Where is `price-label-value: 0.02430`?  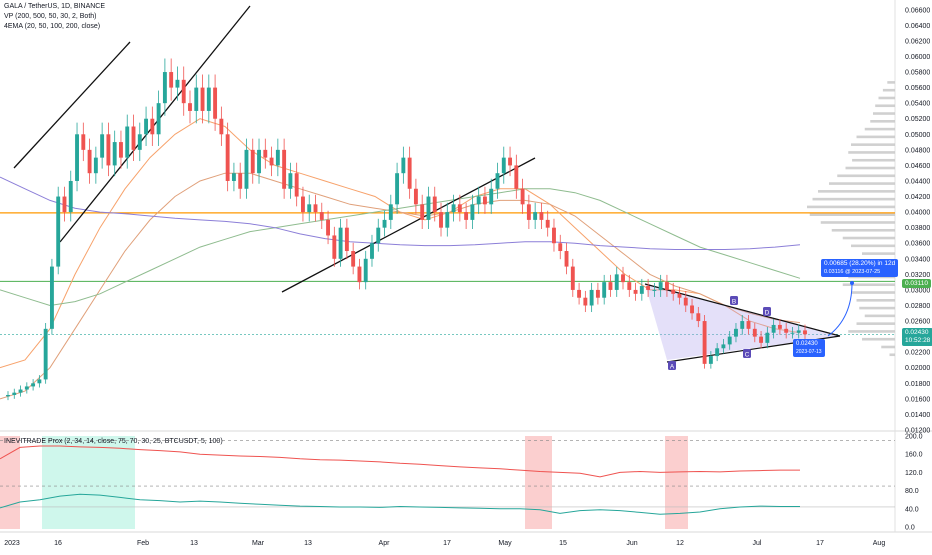 price-label-value: 0.02430 is located at coordinates (807, 344).